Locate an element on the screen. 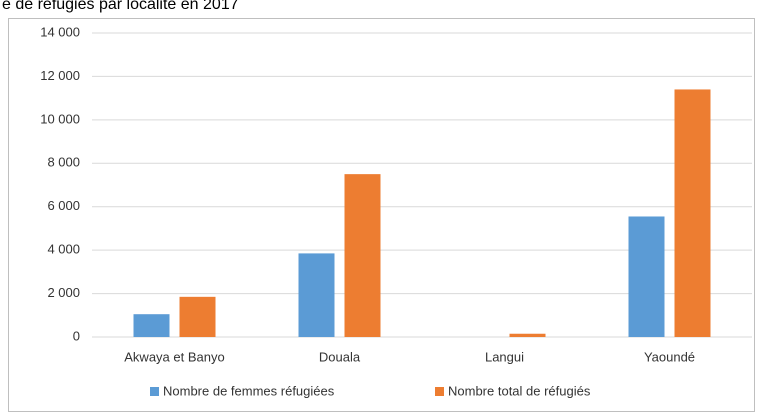  y-tick-label: 8 000 is located at coordinates (63, 162).